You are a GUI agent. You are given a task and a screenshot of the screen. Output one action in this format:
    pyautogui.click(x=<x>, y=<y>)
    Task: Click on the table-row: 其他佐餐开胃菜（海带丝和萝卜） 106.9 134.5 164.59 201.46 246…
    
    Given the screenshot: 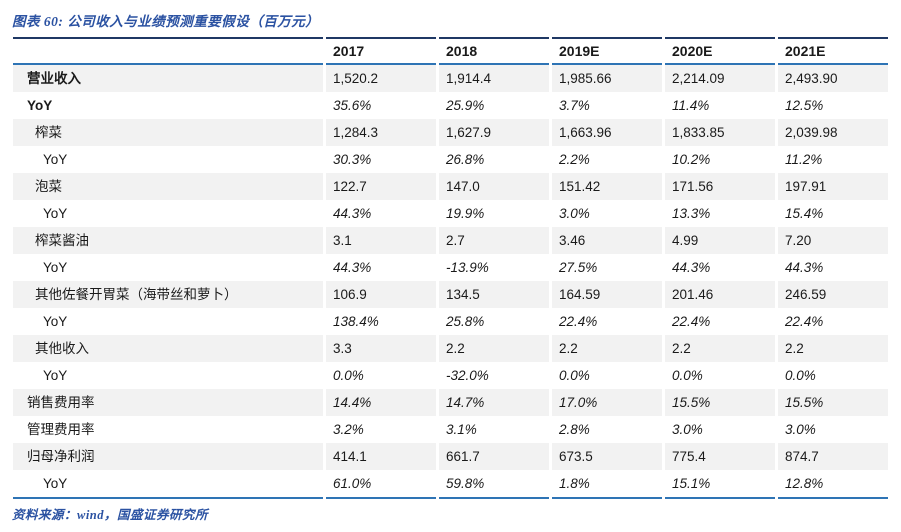 What is the action you would take?
    pyautogui.click(x=450, y=294)
    